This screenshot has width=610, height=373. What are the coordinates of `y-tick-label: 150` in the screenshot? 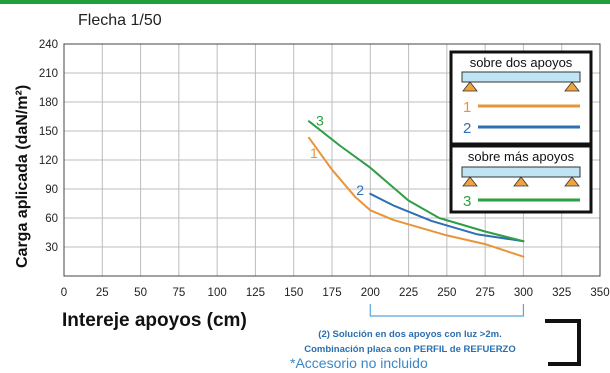 It's located at (48, 132).